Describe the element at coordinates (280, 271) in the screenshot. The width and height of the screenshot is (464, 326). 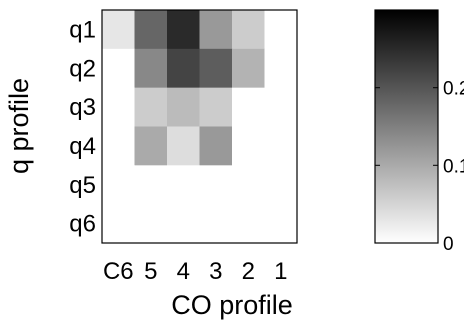
I see `x-tick-label: 1` at that location.